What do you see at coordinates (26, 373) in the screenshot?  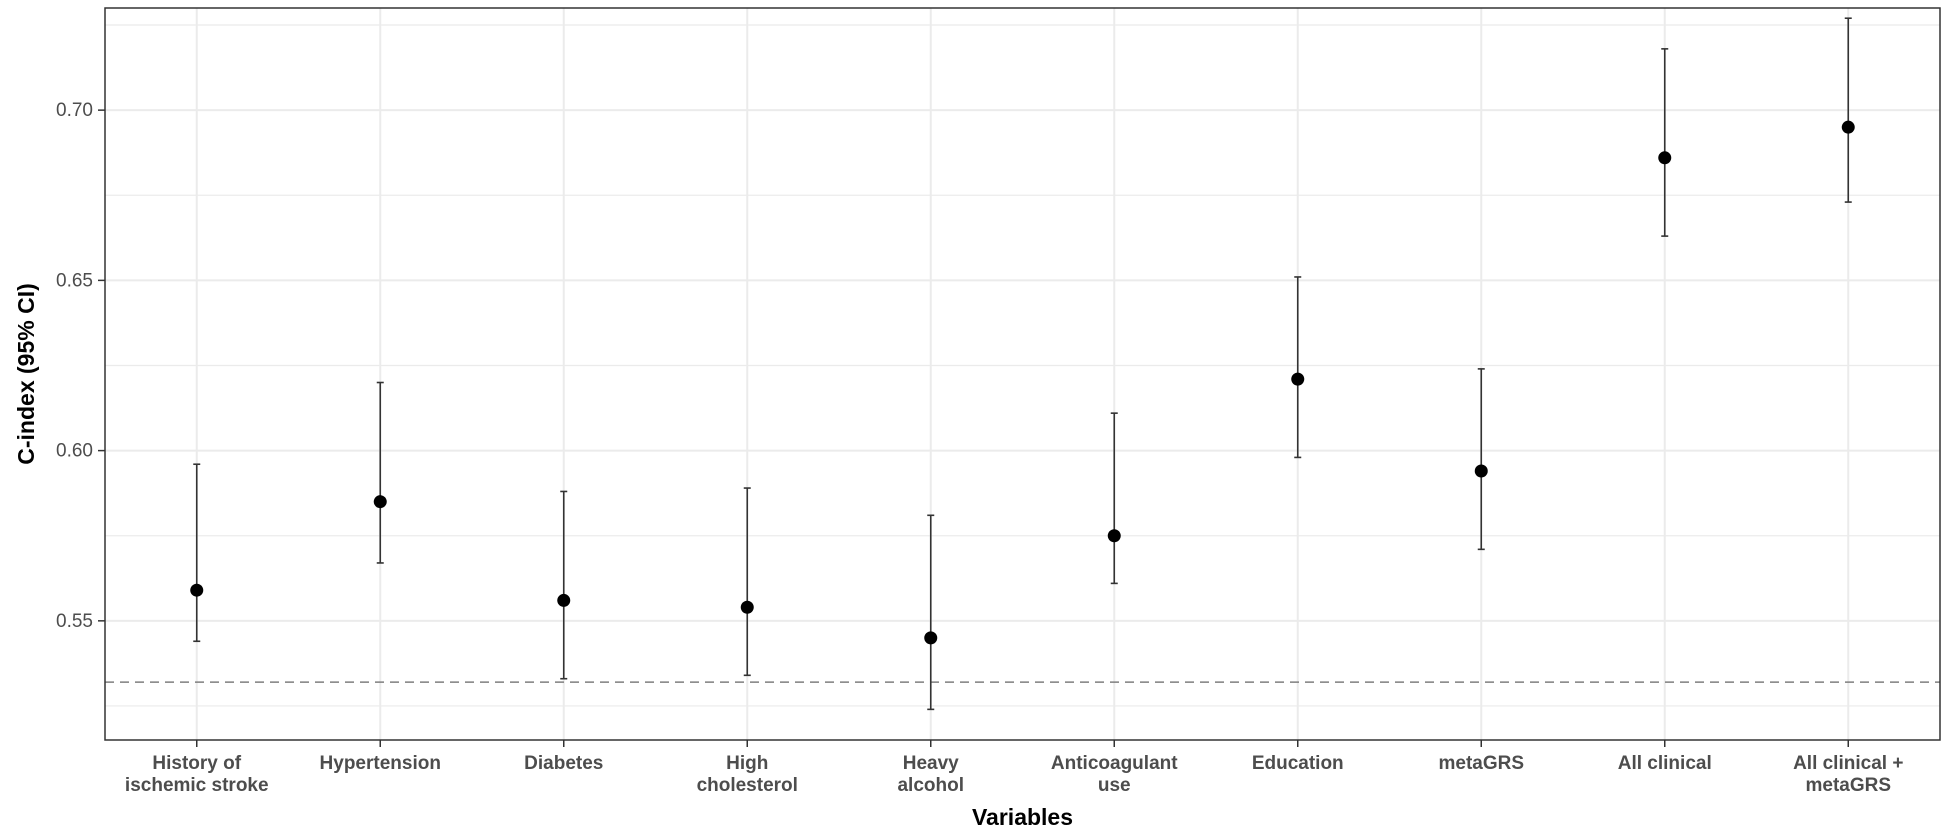 I see `y-axis-title: C-index (95% CI)` at bounding box center [26, 373].